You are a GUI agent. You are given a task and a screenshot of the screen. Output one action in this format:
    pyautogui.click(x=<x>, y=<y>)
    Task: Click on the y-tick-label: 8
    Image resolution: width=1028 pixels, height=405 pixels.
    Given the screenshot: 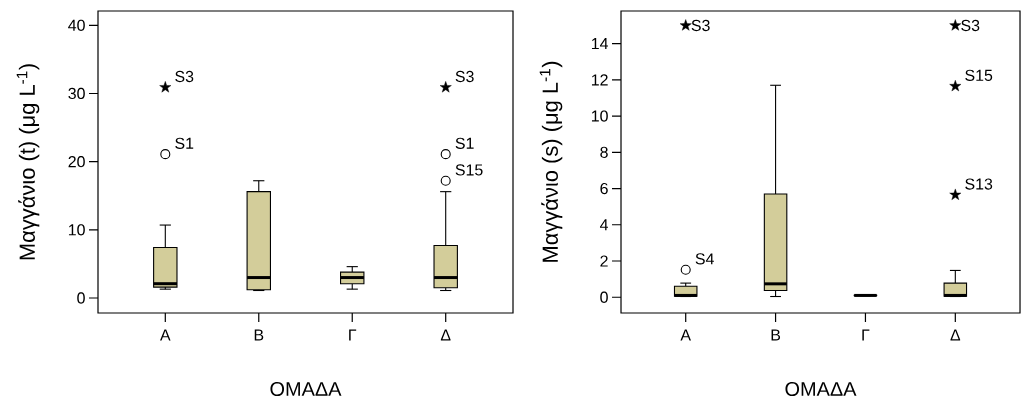 What is the action you would take?
    pyautogui.click(x=604, y=152)
    